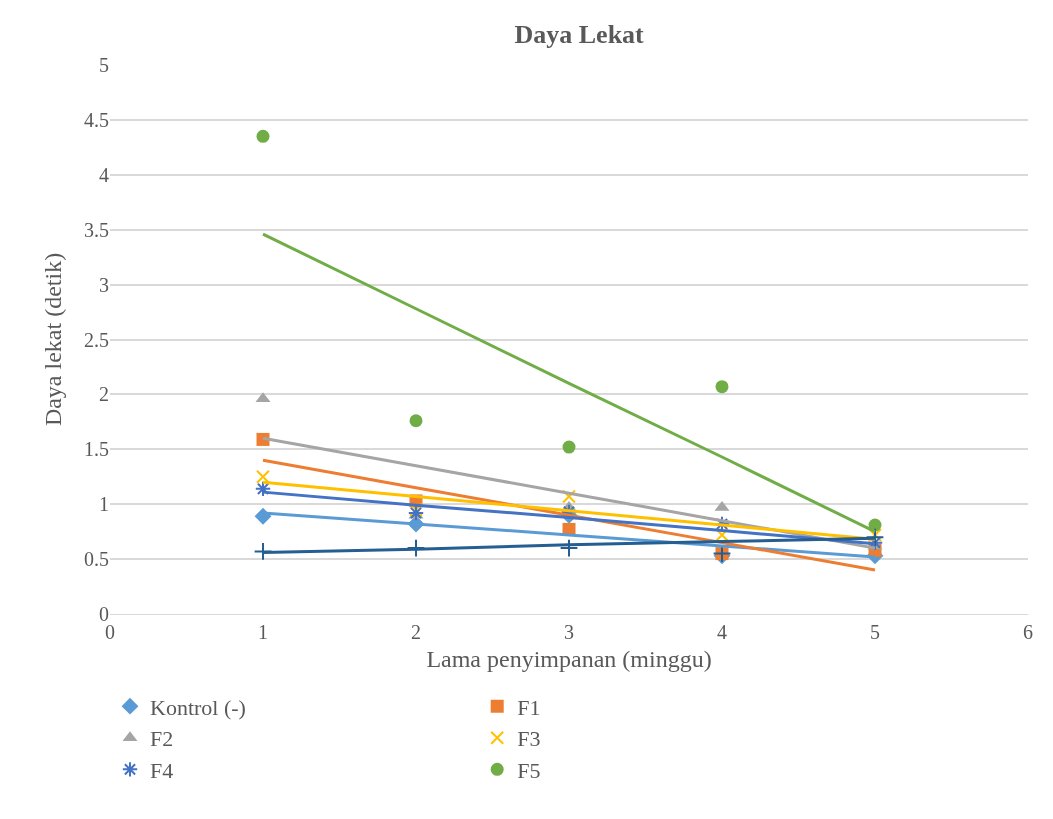  I want to click on y-tick-label: 2, so click(104, 394).